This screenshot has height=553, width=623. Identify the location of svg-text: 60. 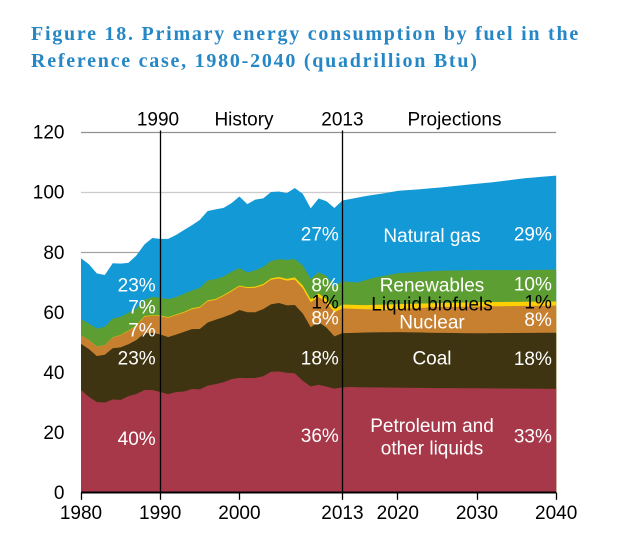
(53, 313).